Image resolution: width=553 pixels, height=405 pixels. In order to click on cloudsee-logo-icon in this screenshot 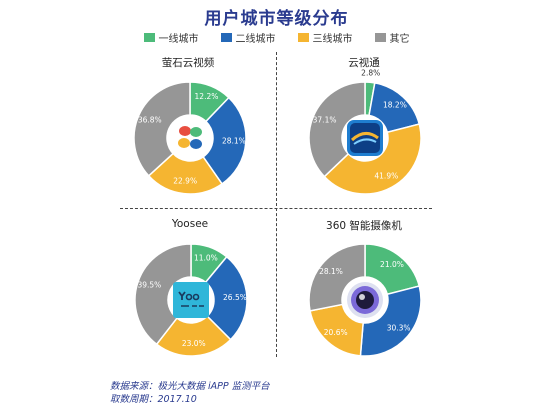, I will do `click(365, 138)`.